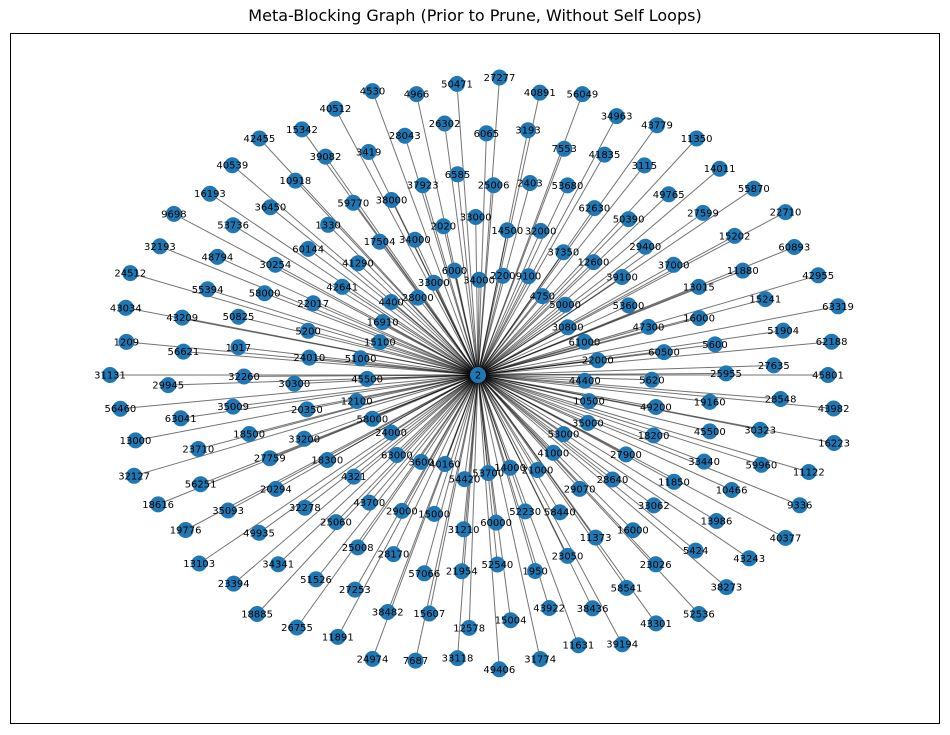 The image size is (950, 735). What do you see at coordinates (644, 166) in the screenshot?
I see `node-label: 3115` at bounding box center [644, 166].